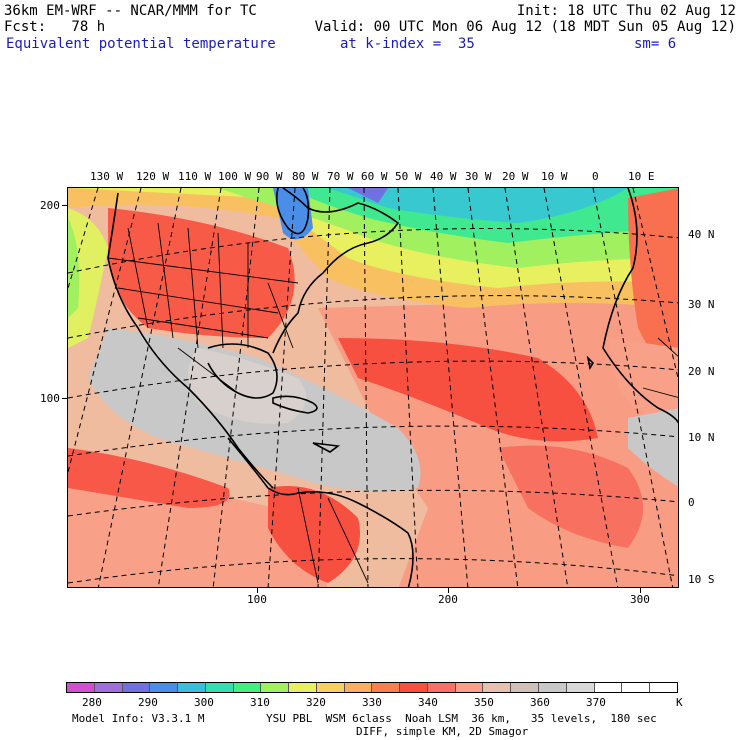 This screenshot has height=740, width=740. What do you see at coordinates (336, 271) in the screenshot?
I see `coast-na-east` at bounding box center [336, 271].